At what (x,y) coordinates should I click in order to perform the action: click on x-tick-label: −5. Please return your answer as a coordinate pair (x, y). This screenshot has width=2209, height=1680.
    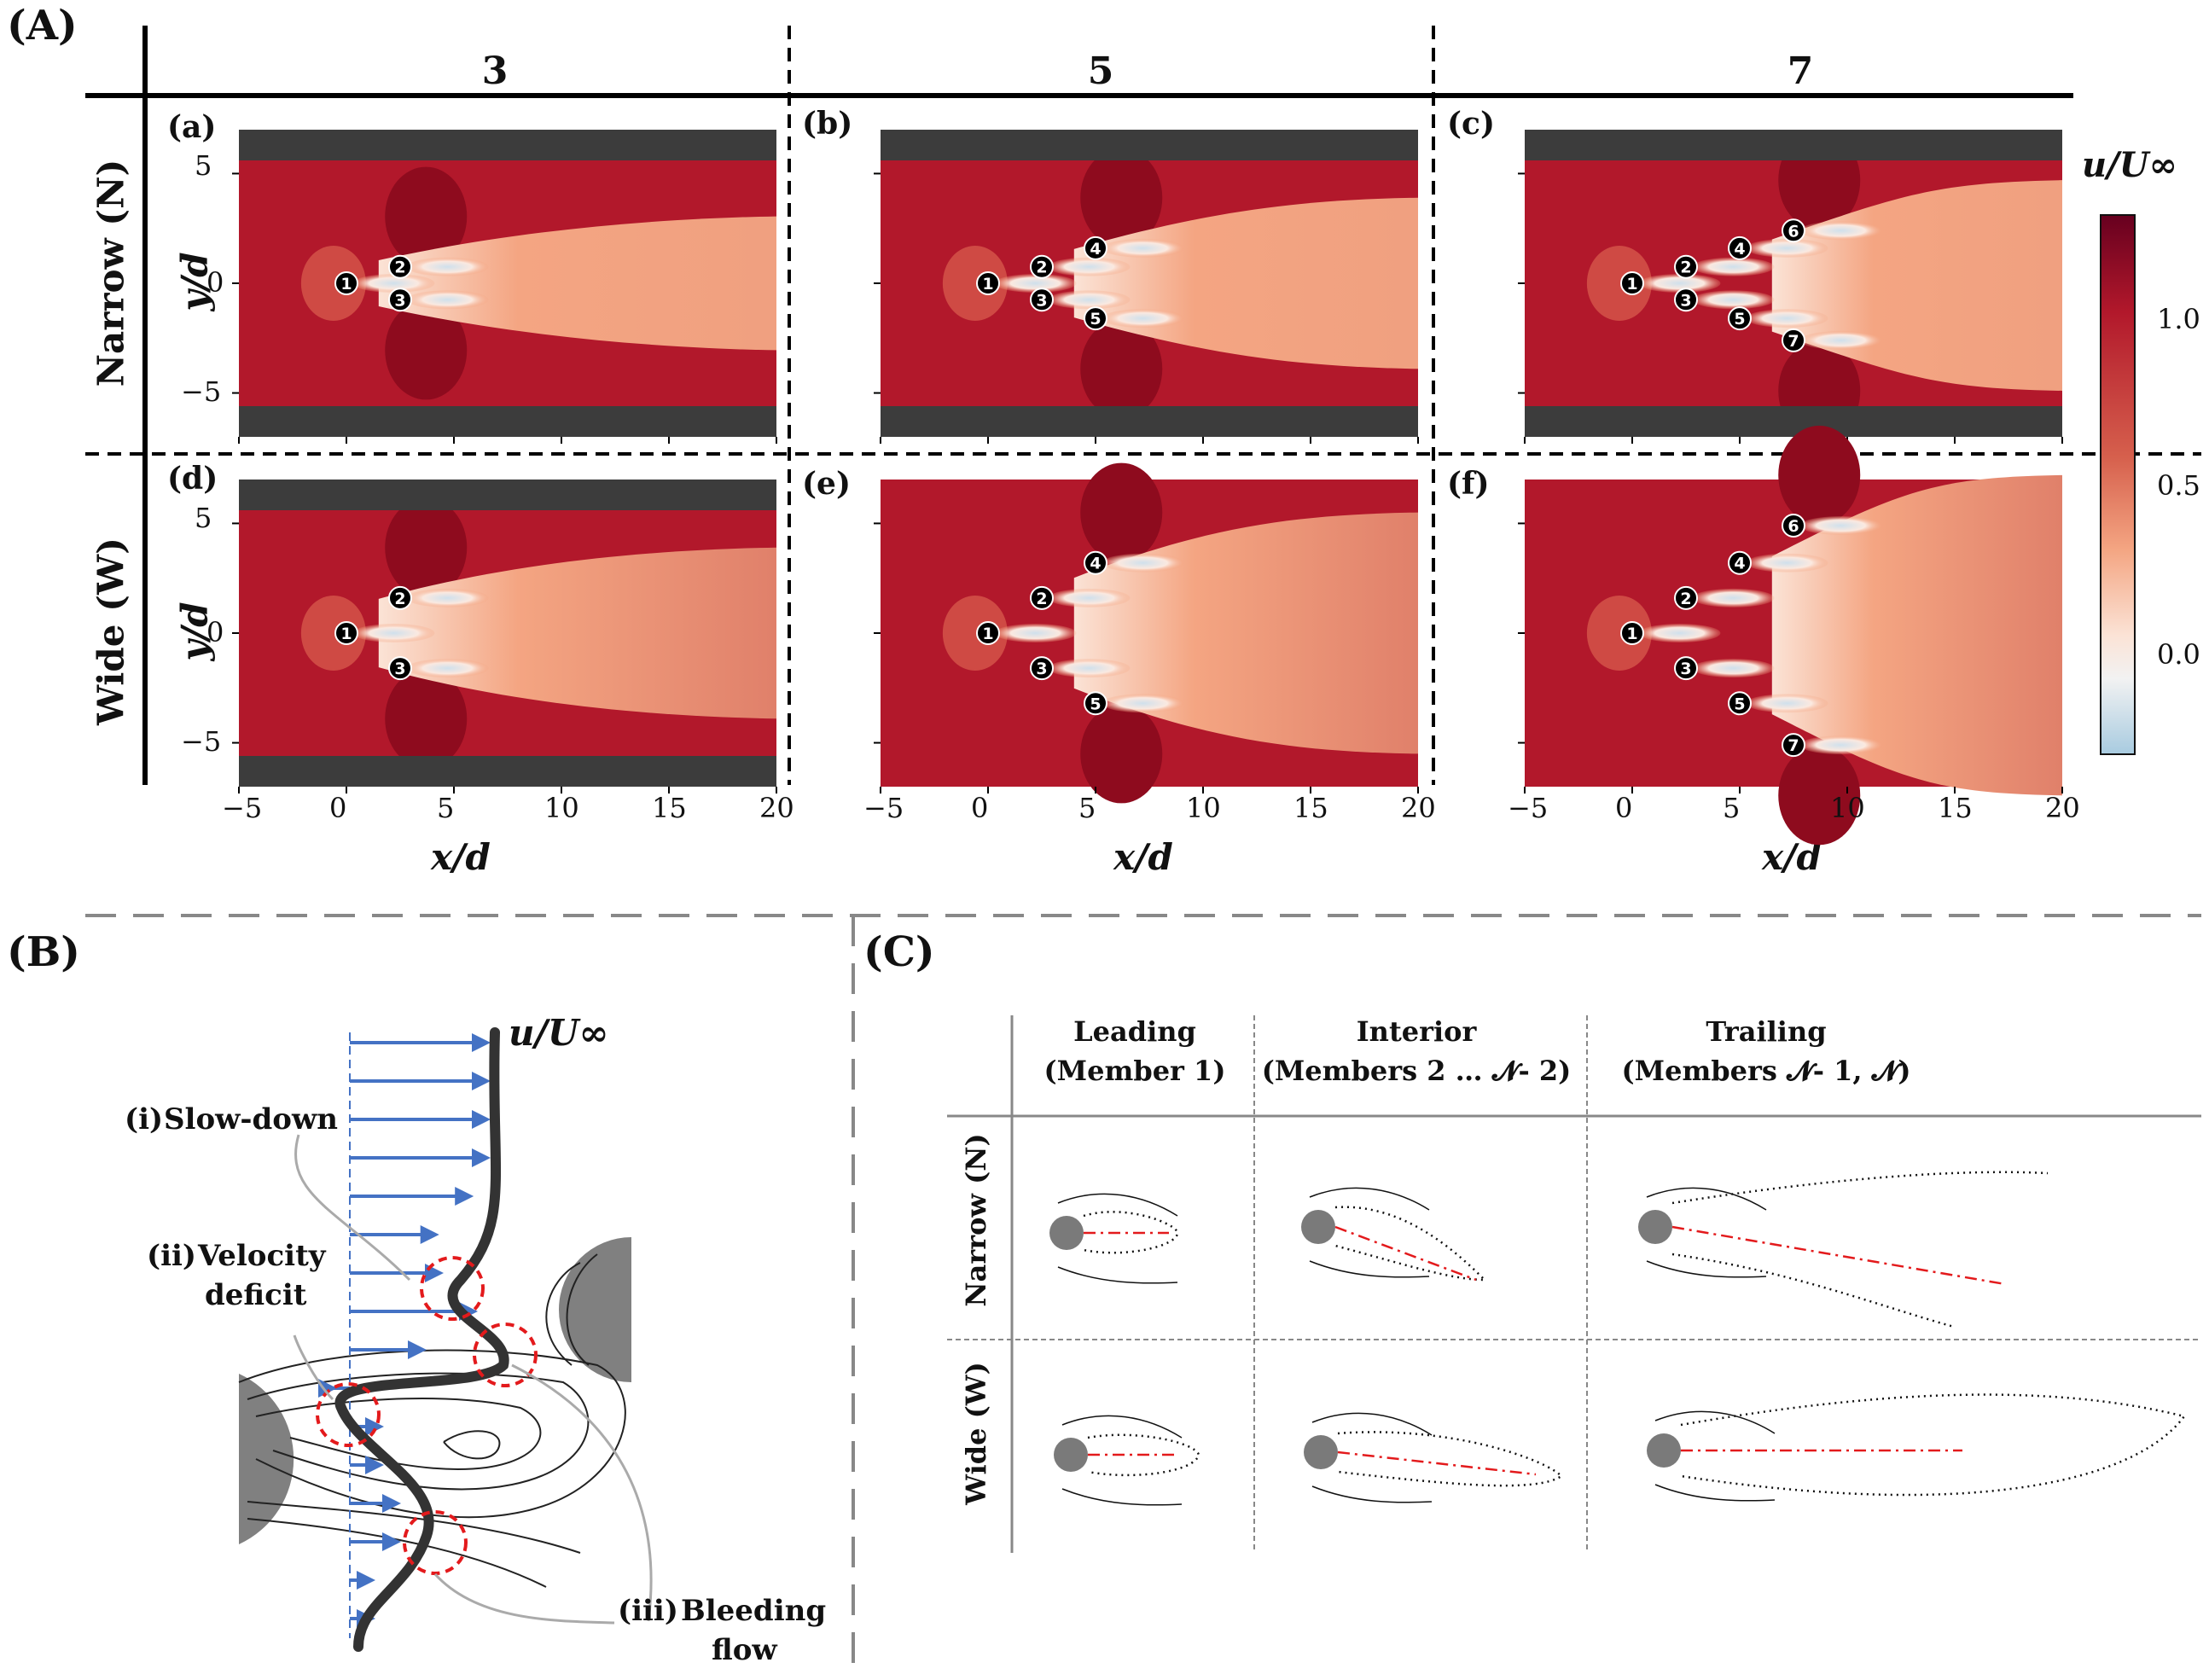
    Looking at the image, I should click on (883, 808).